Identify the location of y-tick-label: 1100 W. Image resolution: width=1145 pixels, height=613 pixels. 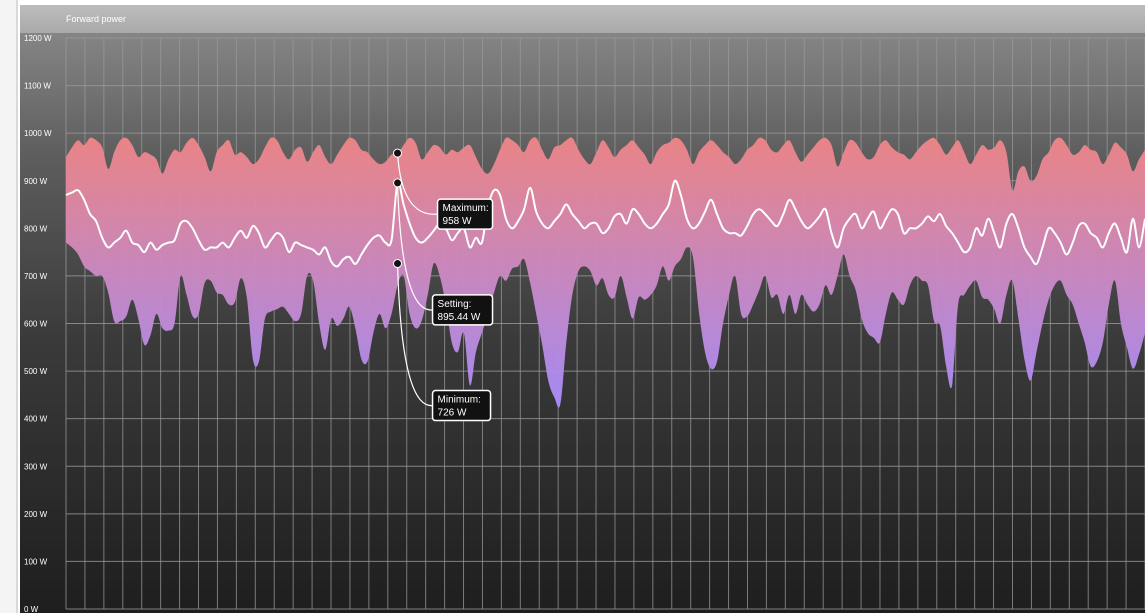
(37, 86).